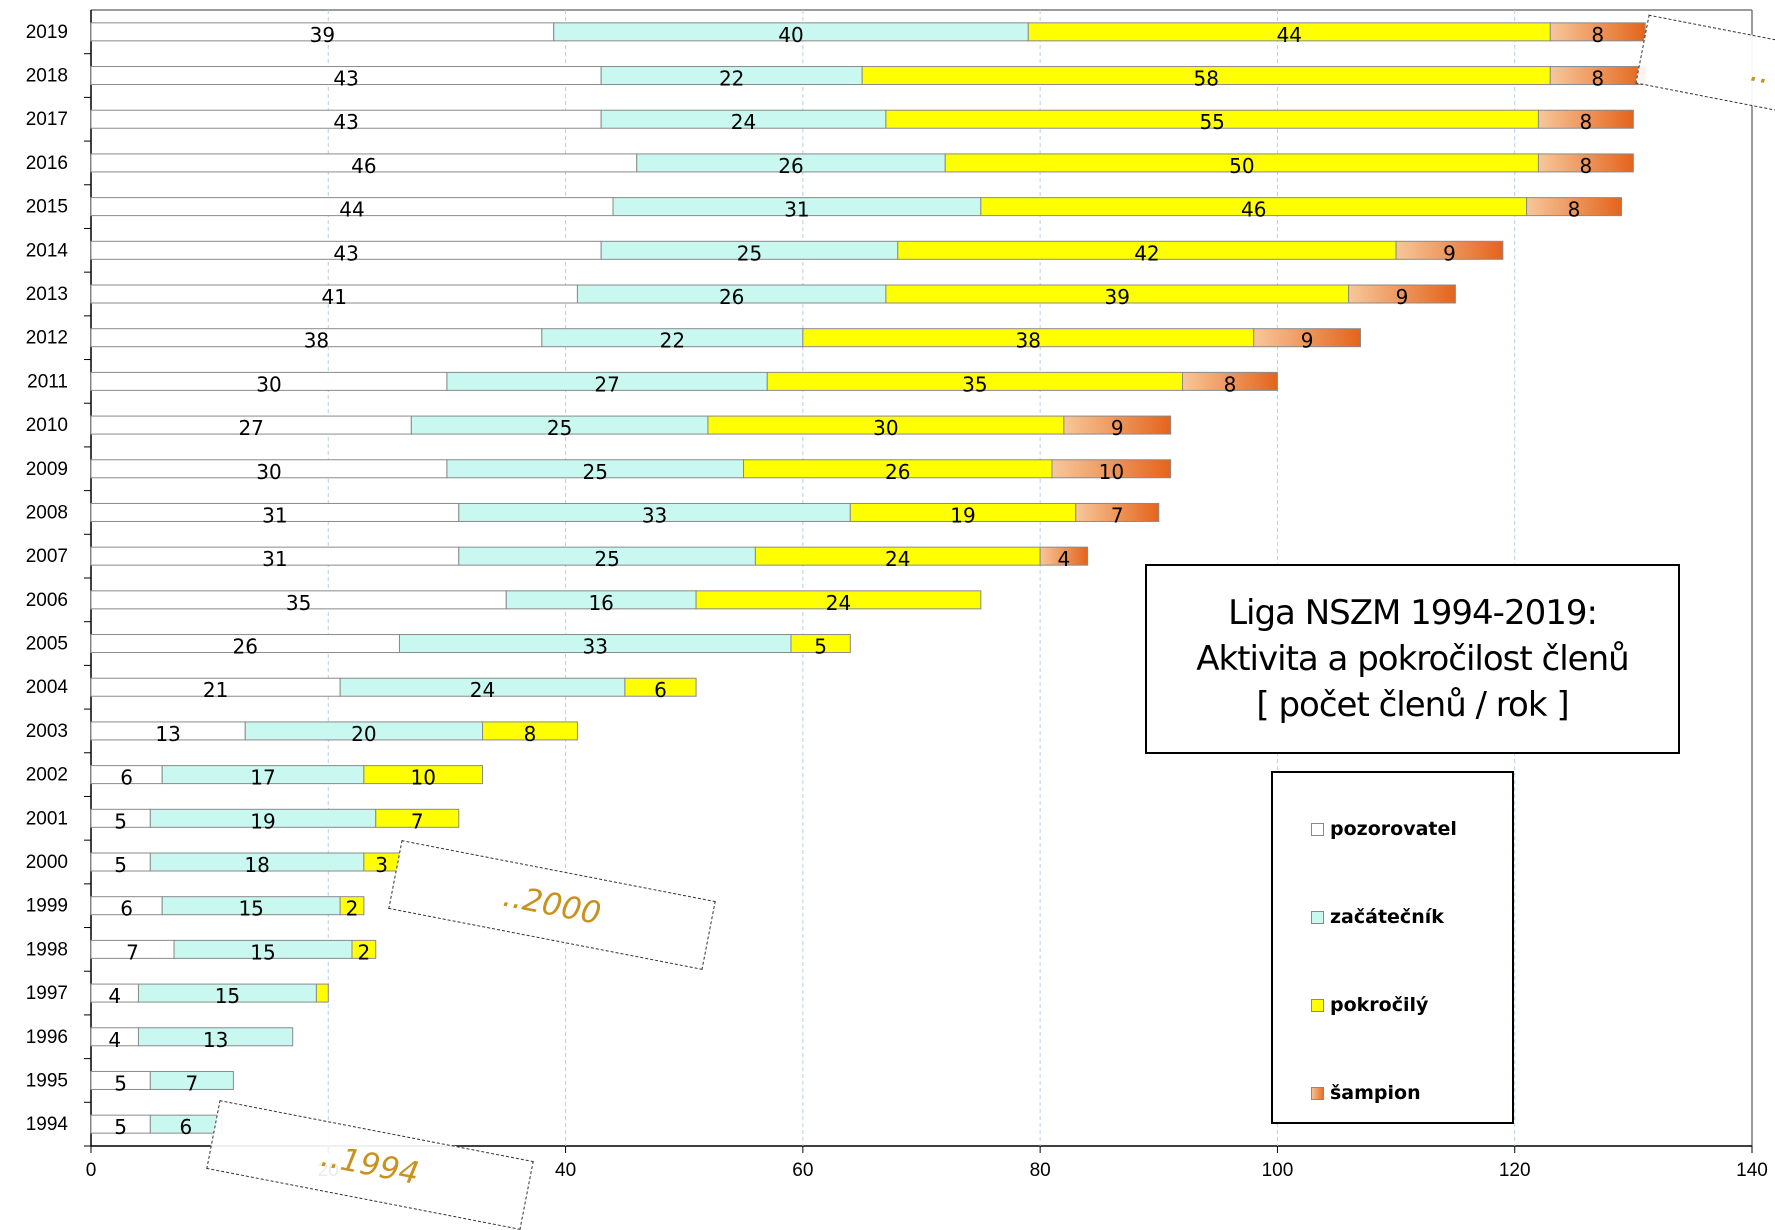 This screenshot has height=1230, width=1775. Describe the element at coordinates (47, 1080) in the screenshot. I see `y-tick-label: 1995` at that location.